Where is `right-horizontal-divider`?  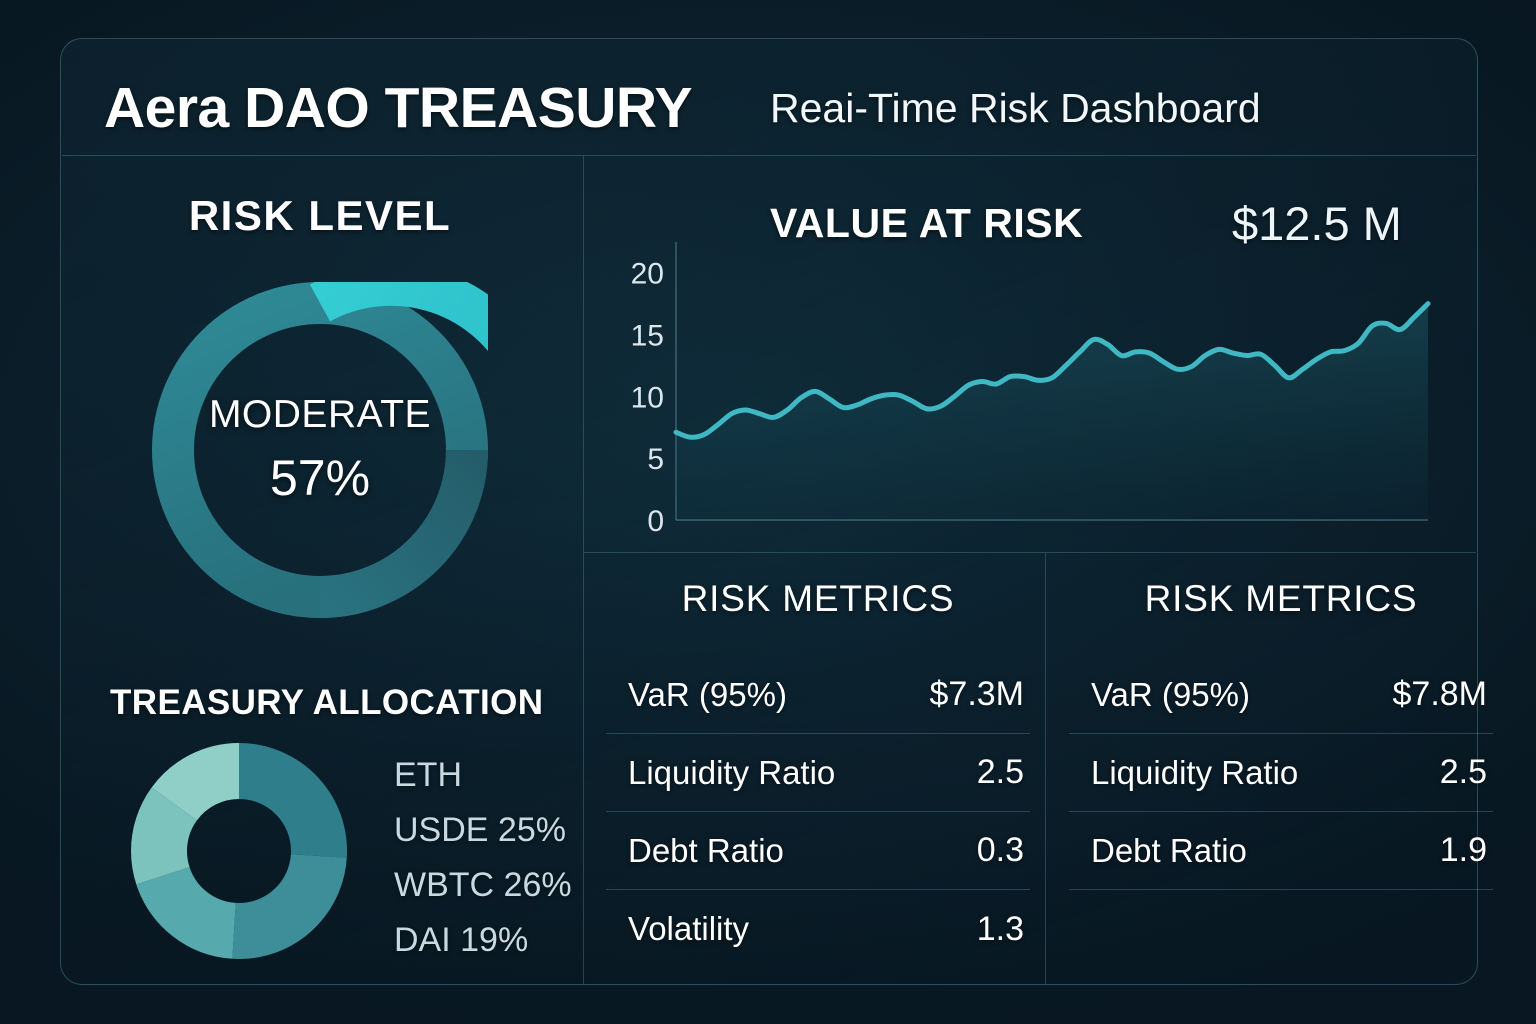
right-horizontal-divider is located at coordinates (1030, 552).